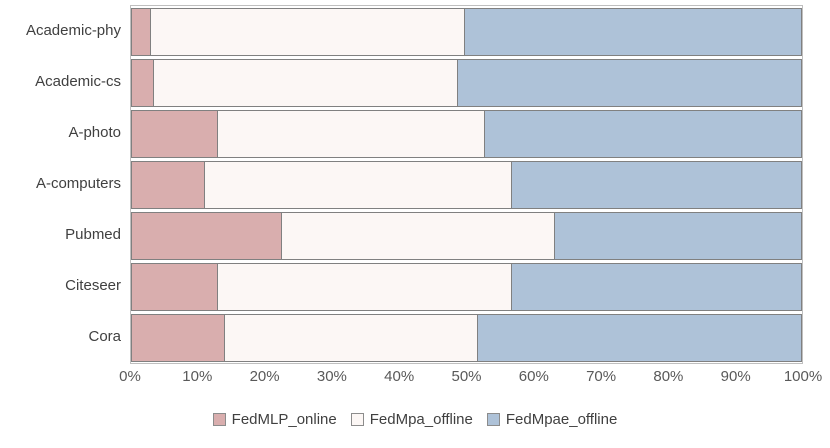 The image size is (830, 448). I want to click on x-axis-tick-labels: 0% 10% 20% 30% 40% 50% 60% 70% 80% 90% 100%, so click(470, 378).